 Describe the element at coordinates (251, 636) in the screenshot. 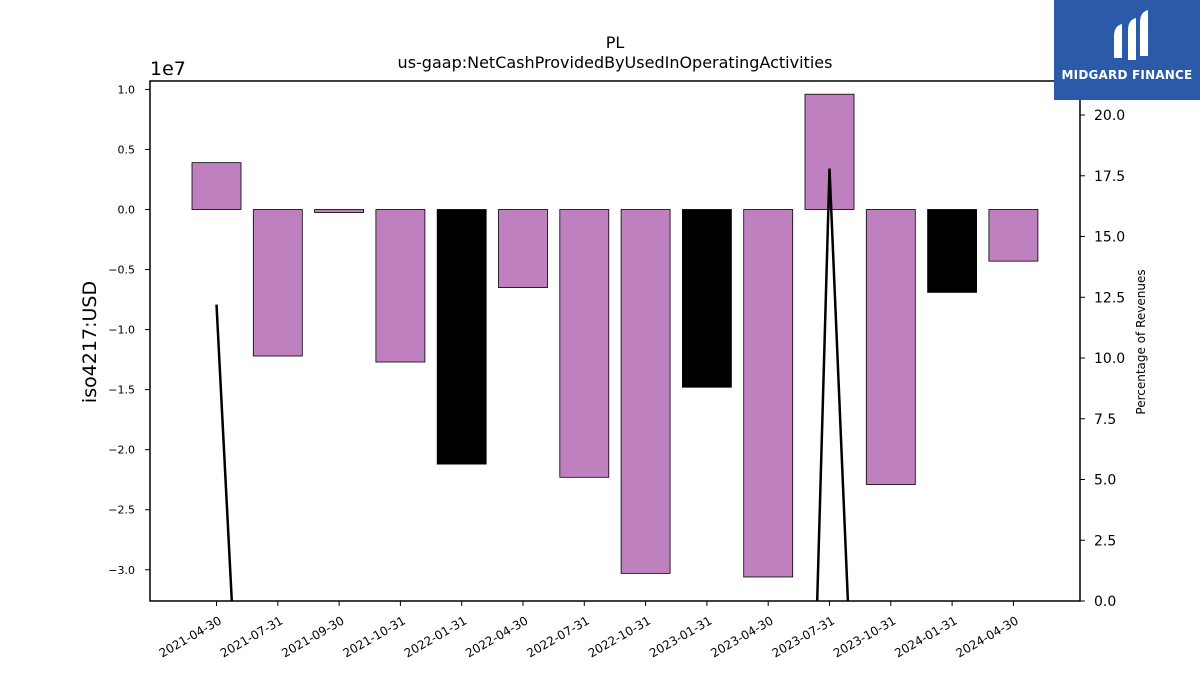

I see `x-tick-label: 2021-07-31` at that location.